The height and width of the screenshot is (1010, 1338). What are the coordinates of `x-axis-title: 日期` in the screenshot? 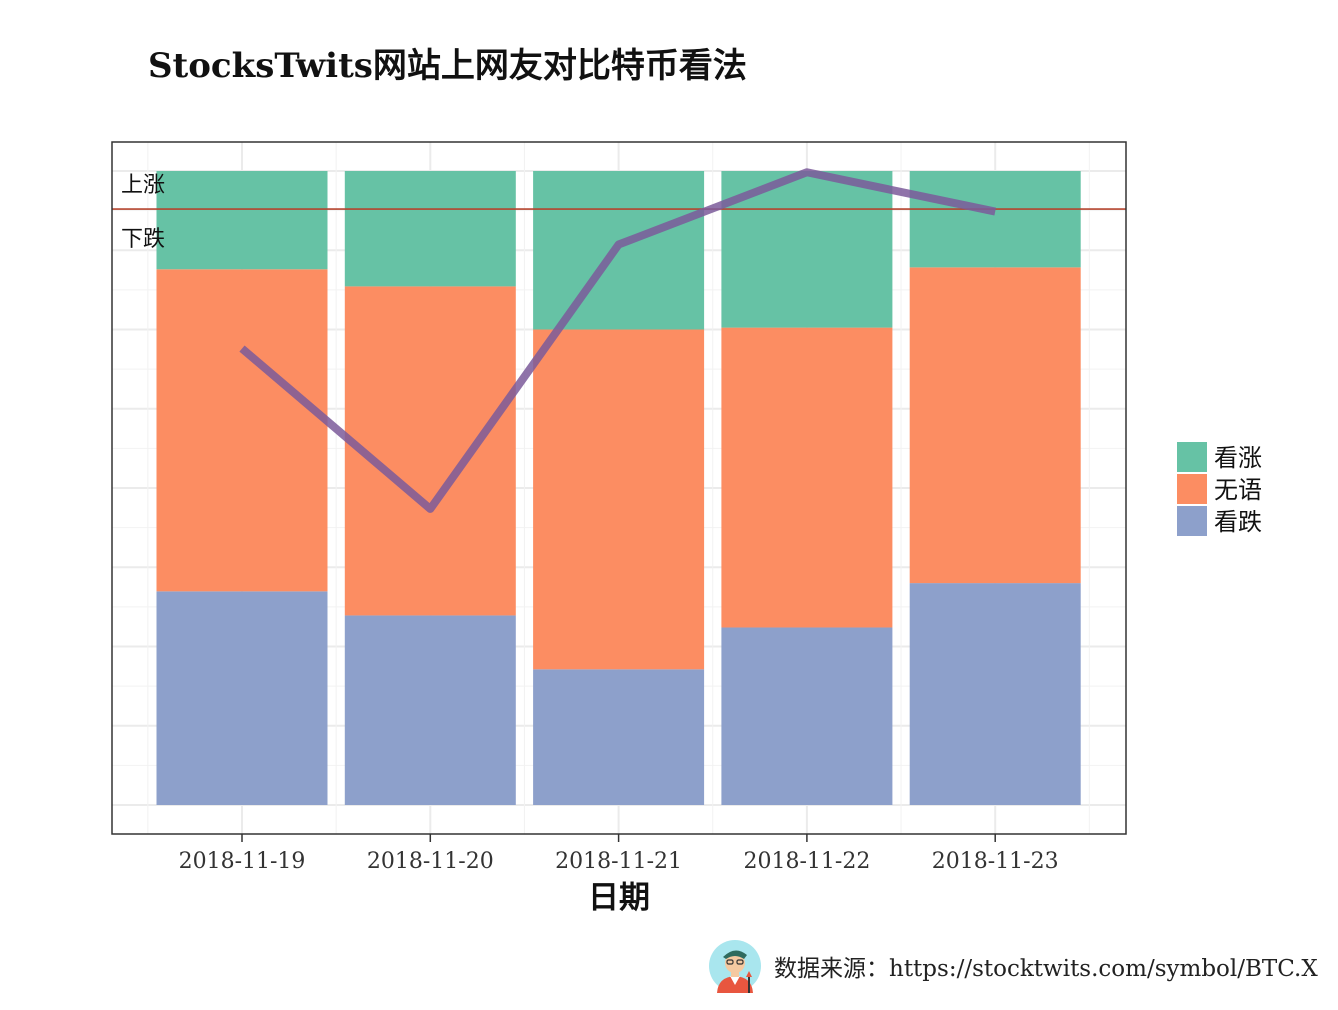 It's located at (619, 898).